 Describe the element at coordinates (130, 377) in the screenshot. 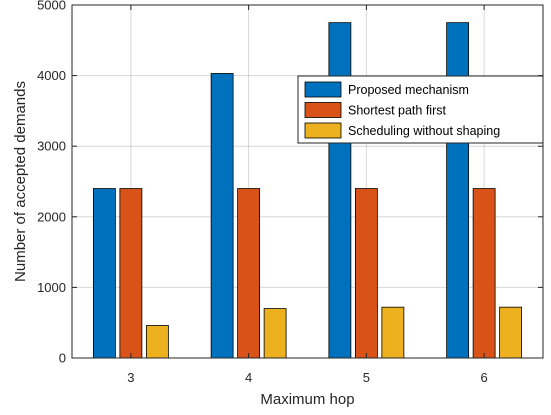

I see `x-tick-label: 3` at that location.